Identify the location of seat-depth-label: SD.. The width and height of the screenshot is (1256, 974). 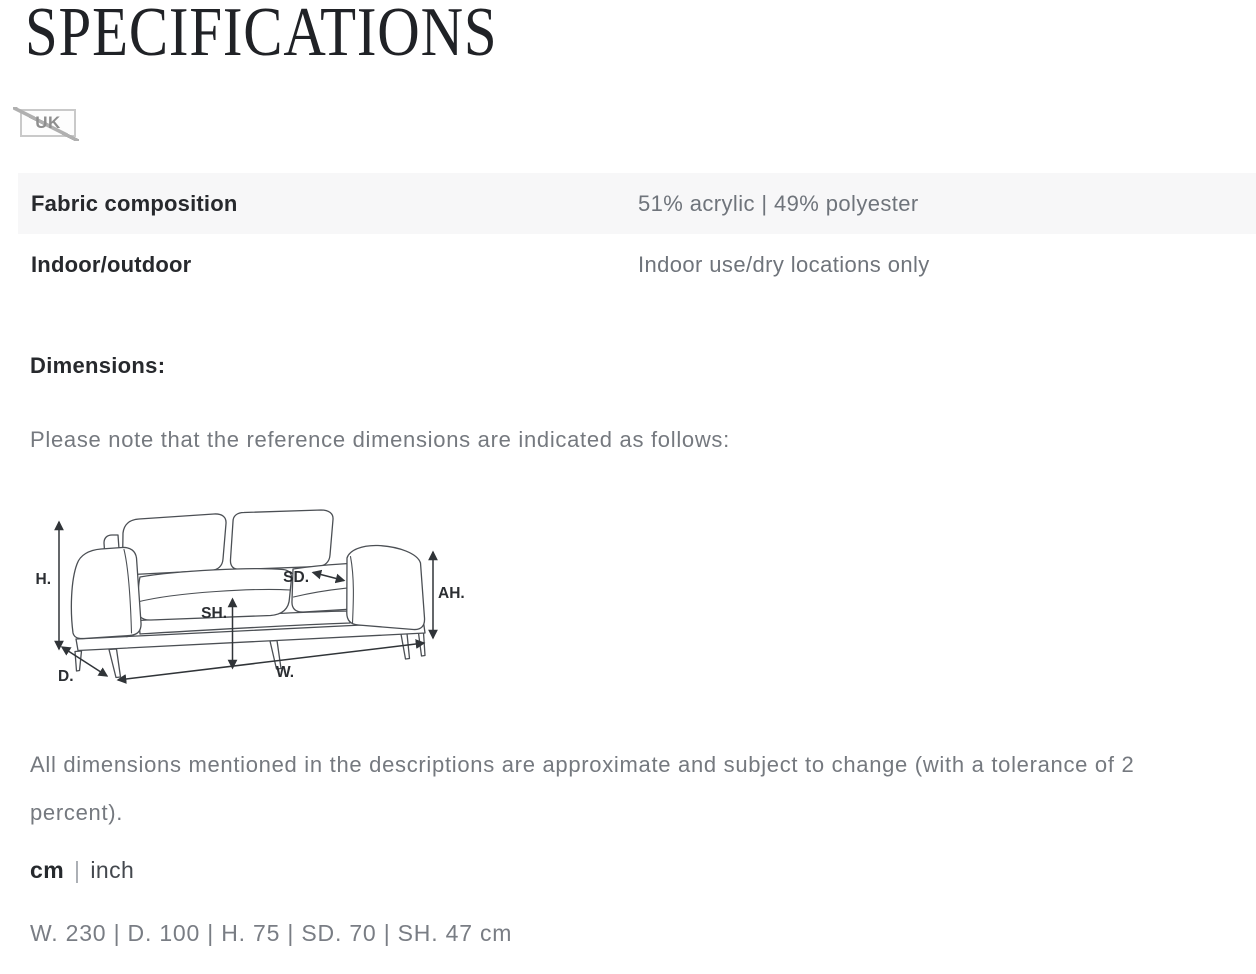
(296, 577).